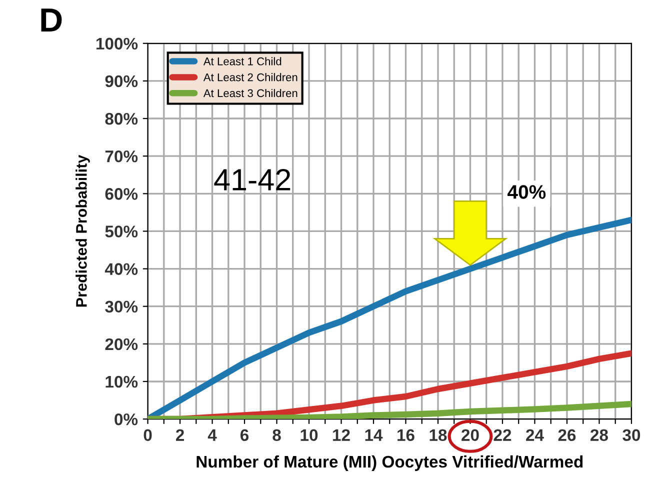 This screenshot has width=651, height=493. Describe the element at coordinates (148, 435) in the screenshot. I see `x-tick-label: 0` at that location.